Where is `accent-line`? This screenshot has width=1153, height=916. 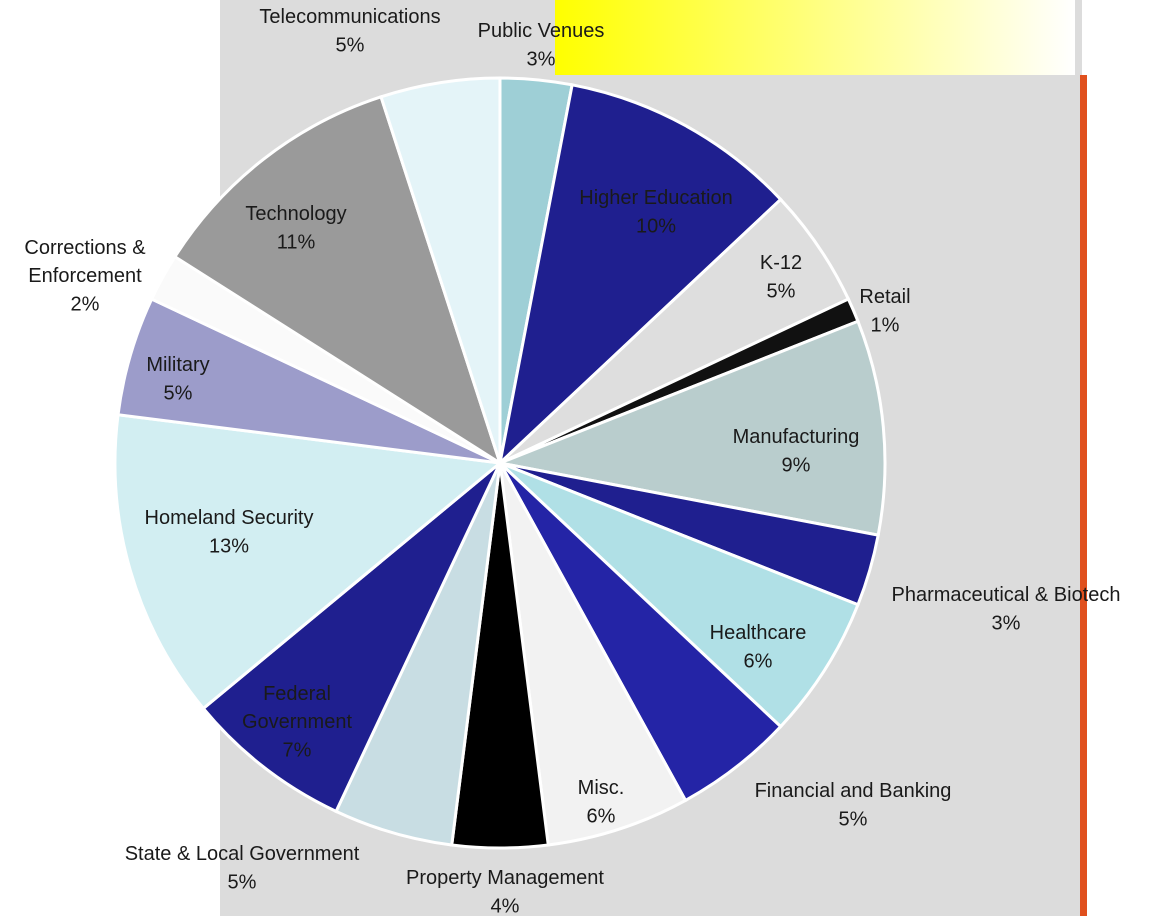
accent-line is located at coordinates (1083, 495).